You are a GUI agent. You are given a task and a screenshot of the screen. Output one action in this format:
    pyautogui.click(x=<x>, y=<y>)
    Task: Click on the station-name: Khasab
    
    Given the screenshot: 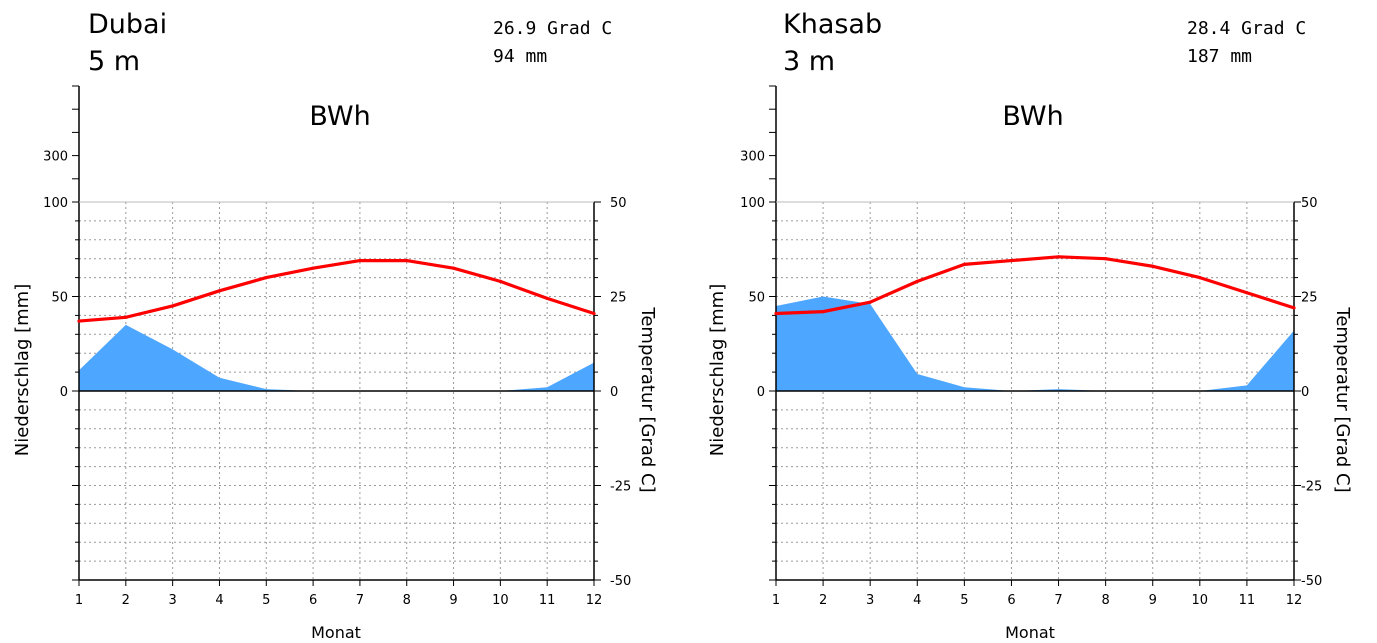 What is the action you would take?
    pyautogui.click(x=832, y=24)
    